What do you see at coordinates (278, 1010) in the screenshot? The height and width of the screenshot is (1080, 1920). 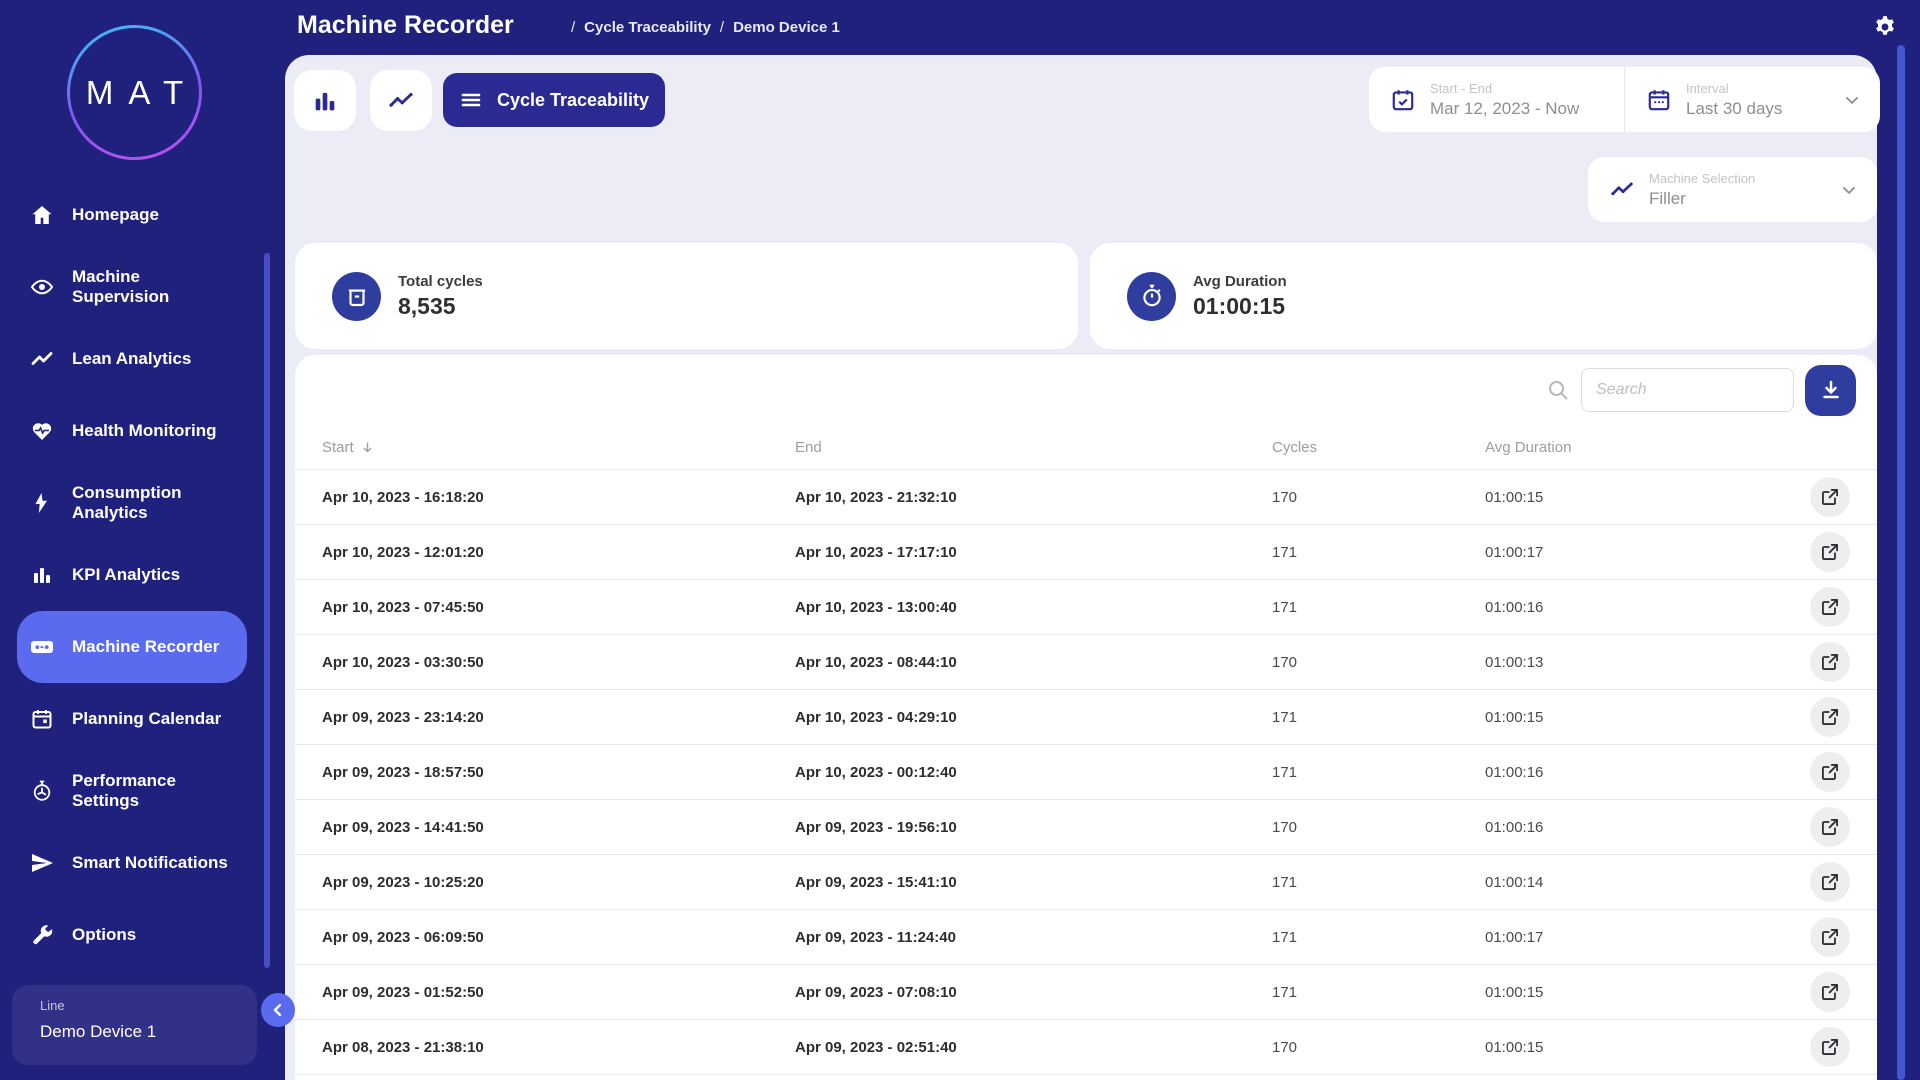 I see `sidebar-collapse-button` at bounding box center [278, 1010].